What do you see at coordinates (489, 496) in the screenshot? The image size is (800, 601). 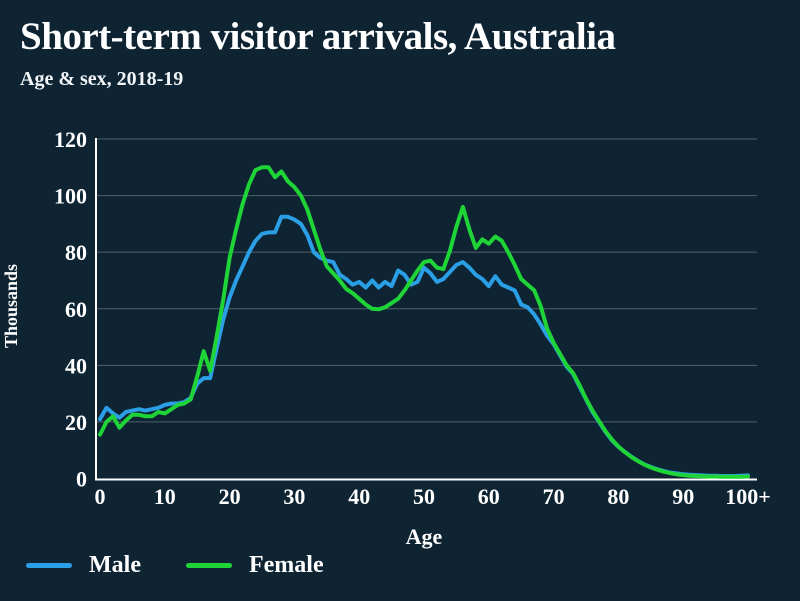 I see `x-tick-label: 60` at bounding box center [489, 496].